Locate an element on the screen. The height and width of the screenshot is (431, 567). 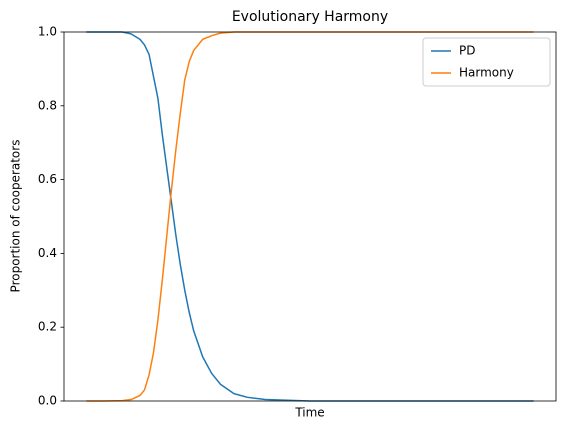
y-tick-label: 0.6 is located at coordinates (47, 179).